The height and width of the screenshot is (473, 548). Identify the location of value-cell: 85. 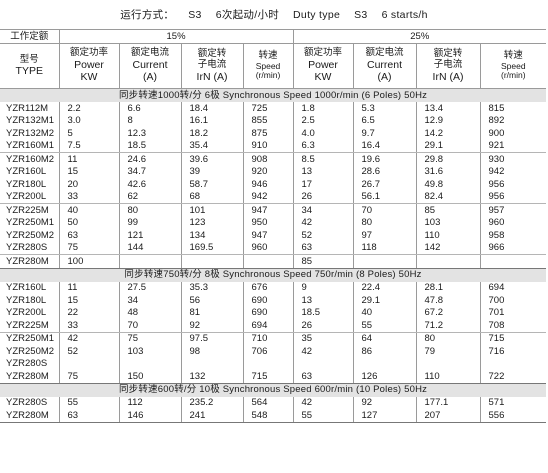
(323, 261).